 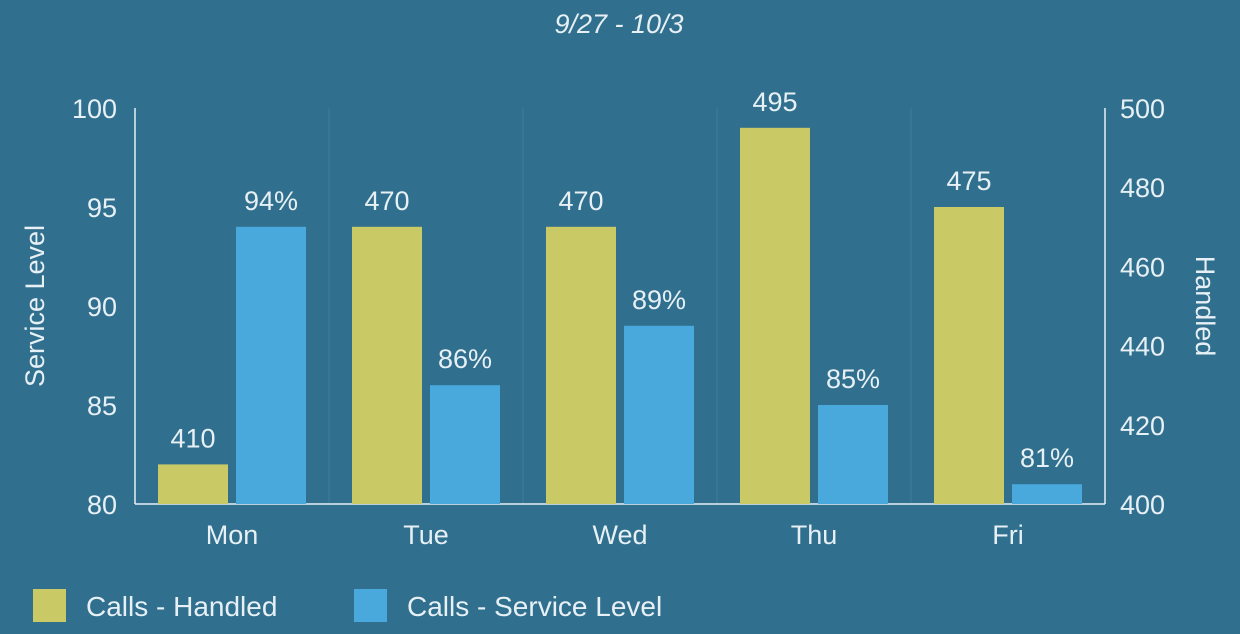 What do you see at coordinates (181, 606) in the screenshot?
I see `legend-label: Calls - Handled` at bounding box center [181, 606].